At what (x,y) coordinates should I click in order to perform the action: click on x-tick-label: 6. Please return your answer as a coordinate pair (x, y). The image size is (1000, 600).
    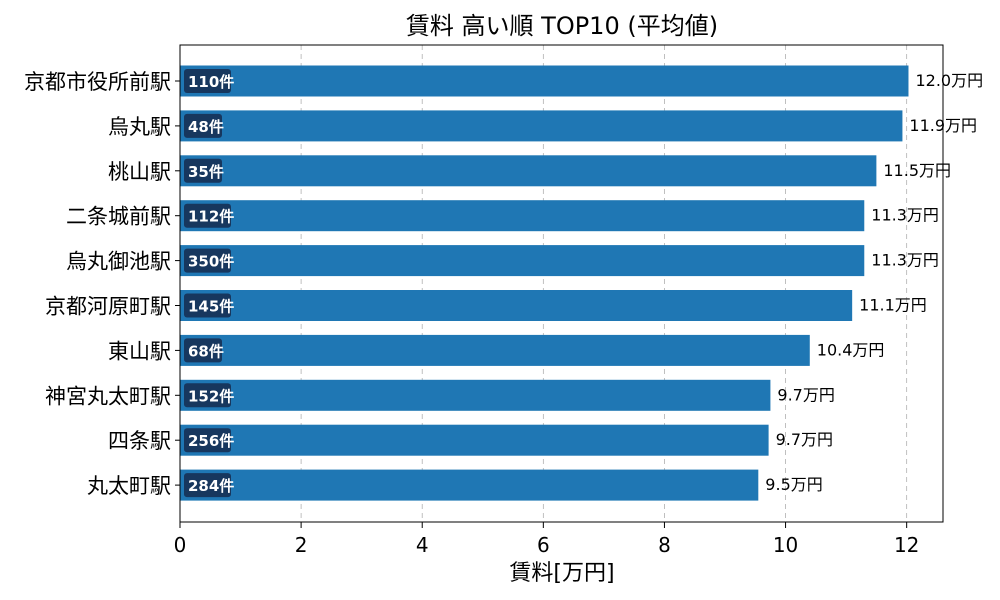
    Looking at the image, I should click on (543, 545).